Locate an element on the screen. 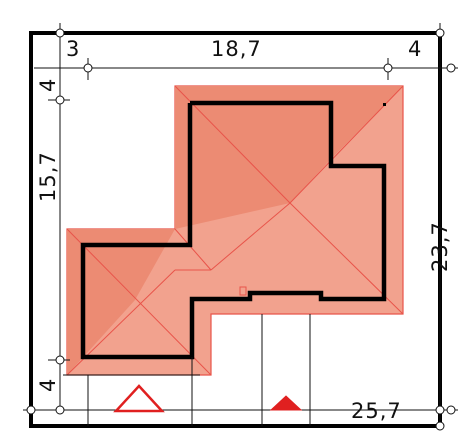 The width and height of the screenshot is (468, 441). dim-top-left-setback: 3 is located at coordinates (73, 49).